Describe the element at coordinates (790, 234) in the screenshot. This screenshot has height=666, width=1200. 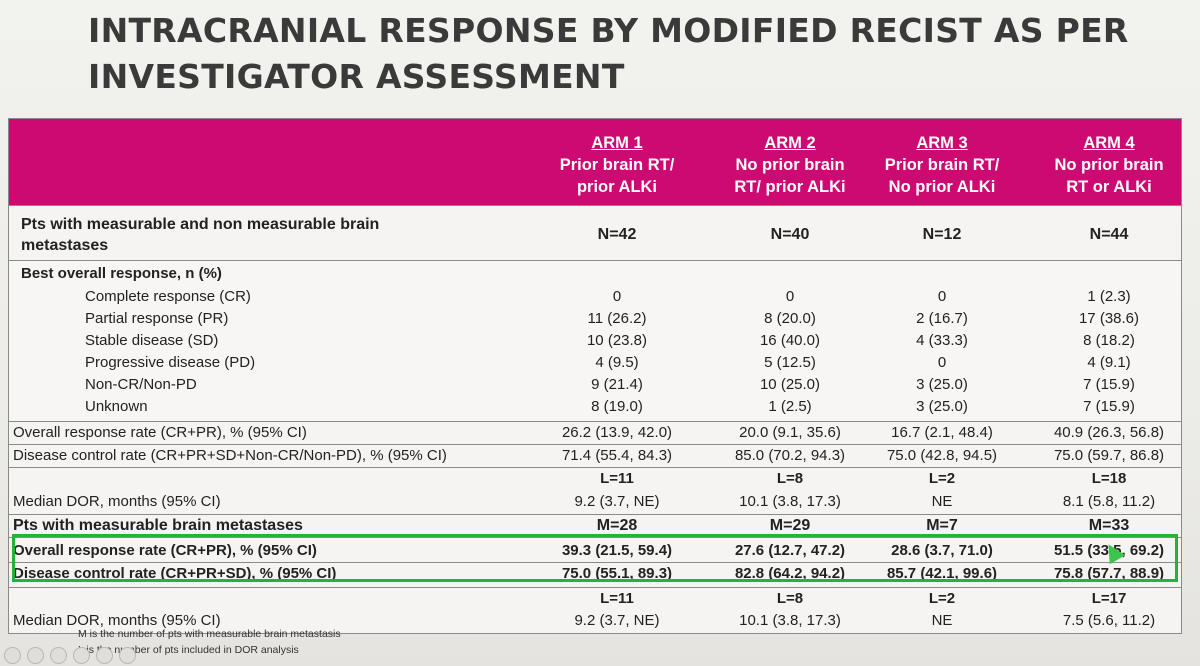
I see `pts-all-arm-2: N=40` at that location.